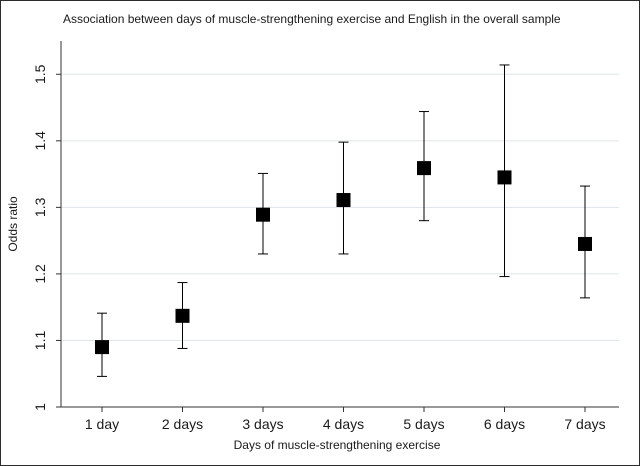 The image size is (640, 466). What do you see at coordinates (40, 74) in the screenshot?
I see `y-tick-label: 1.5` at bounding box center [40, 74].